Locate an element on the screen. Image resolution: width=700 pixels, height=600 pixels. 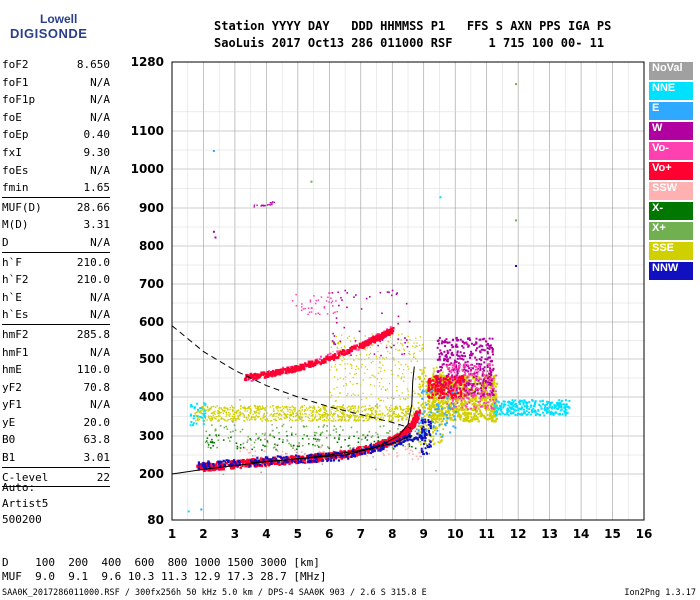
lowell-digisonde-logo: Lowell DIGISONDE is located at coordinates (55, 24).